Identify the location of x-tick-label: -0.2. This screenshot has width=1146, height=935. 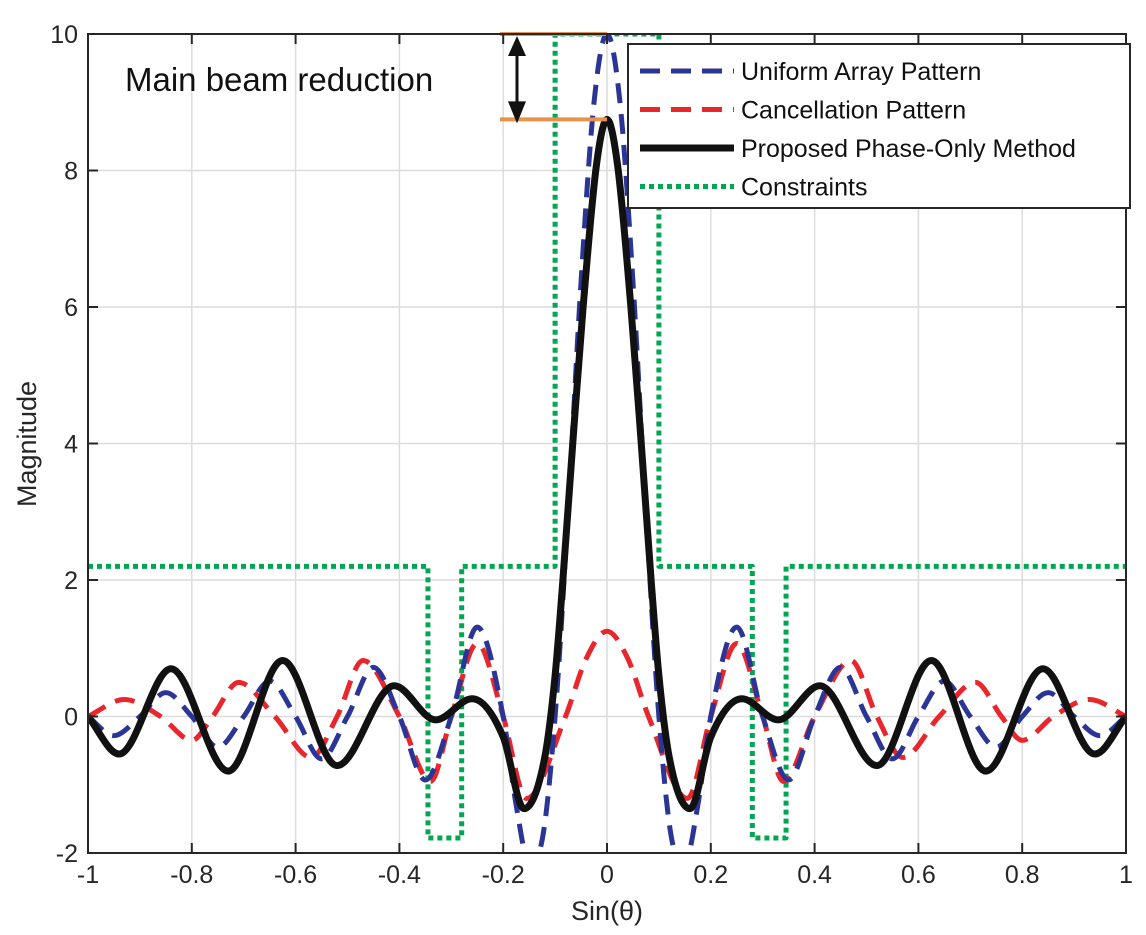
(503, 875).